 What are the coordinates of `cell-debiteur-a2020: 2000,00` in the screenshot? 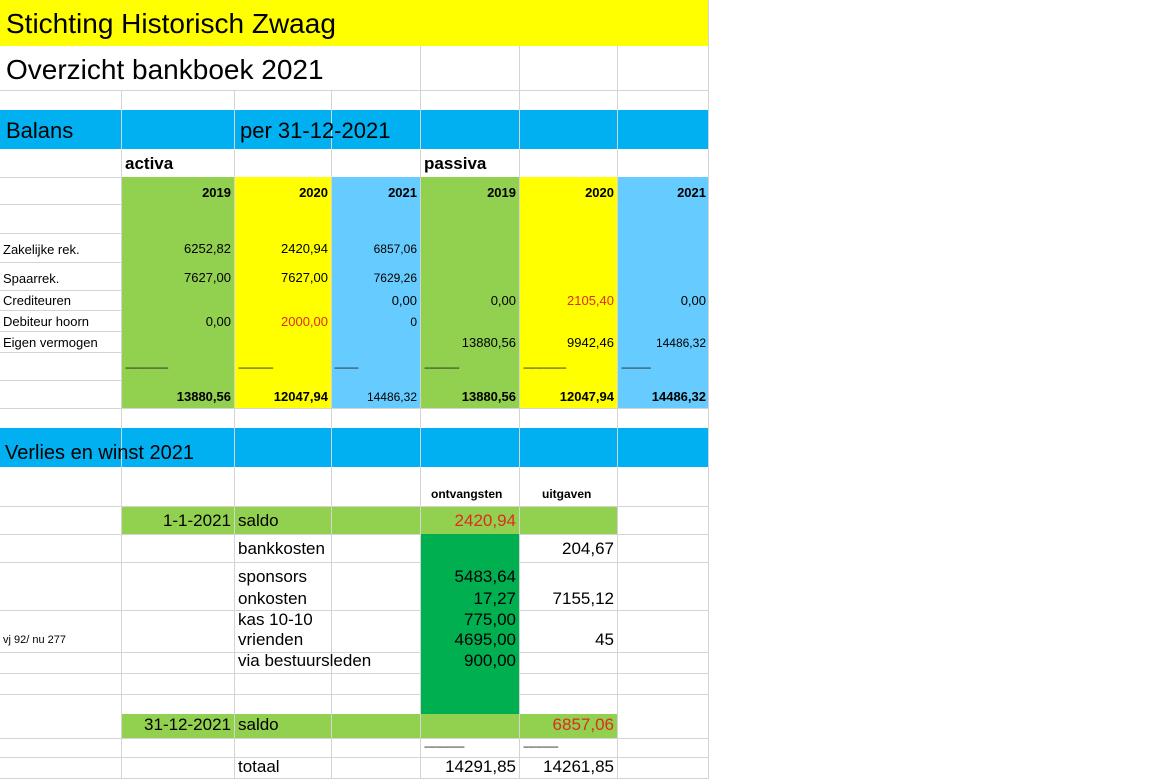 It's located at (304, 321).